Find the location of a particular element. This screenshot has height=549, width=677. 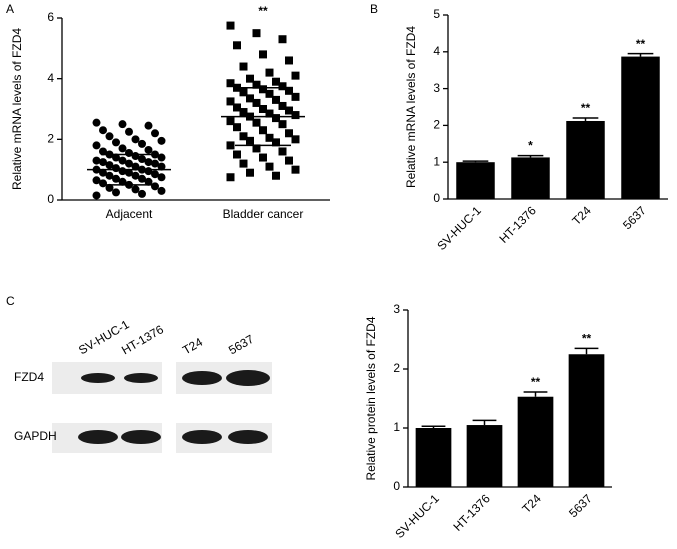

panel-label: C is located at coordinates (10, 301).